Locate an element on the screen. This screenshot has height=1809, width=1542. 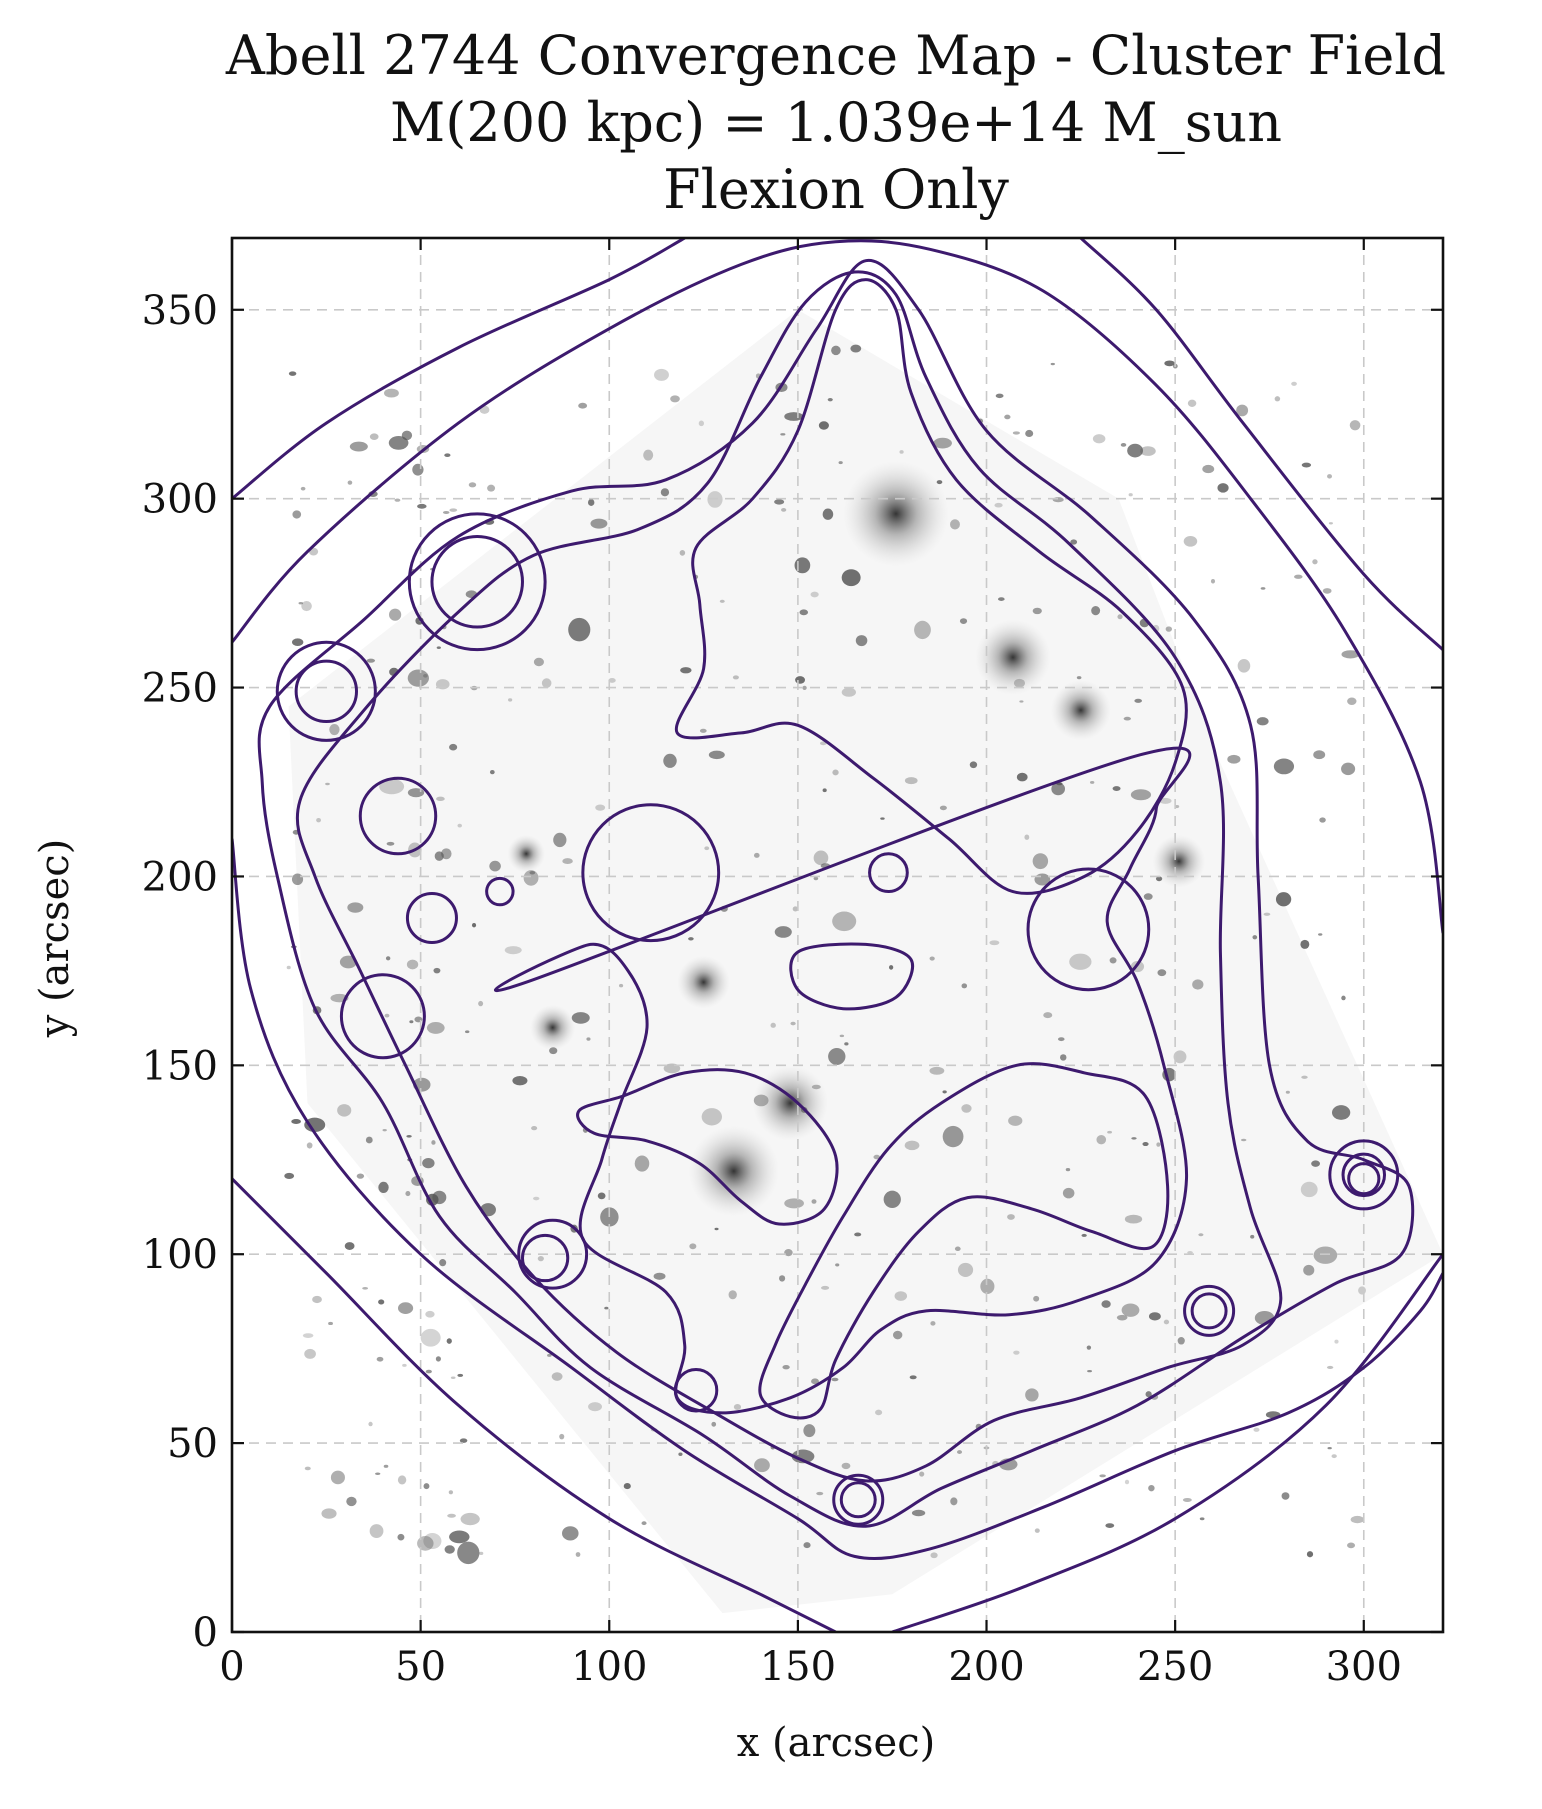
contour-ring-q is located at coordinates (1209, 1310).